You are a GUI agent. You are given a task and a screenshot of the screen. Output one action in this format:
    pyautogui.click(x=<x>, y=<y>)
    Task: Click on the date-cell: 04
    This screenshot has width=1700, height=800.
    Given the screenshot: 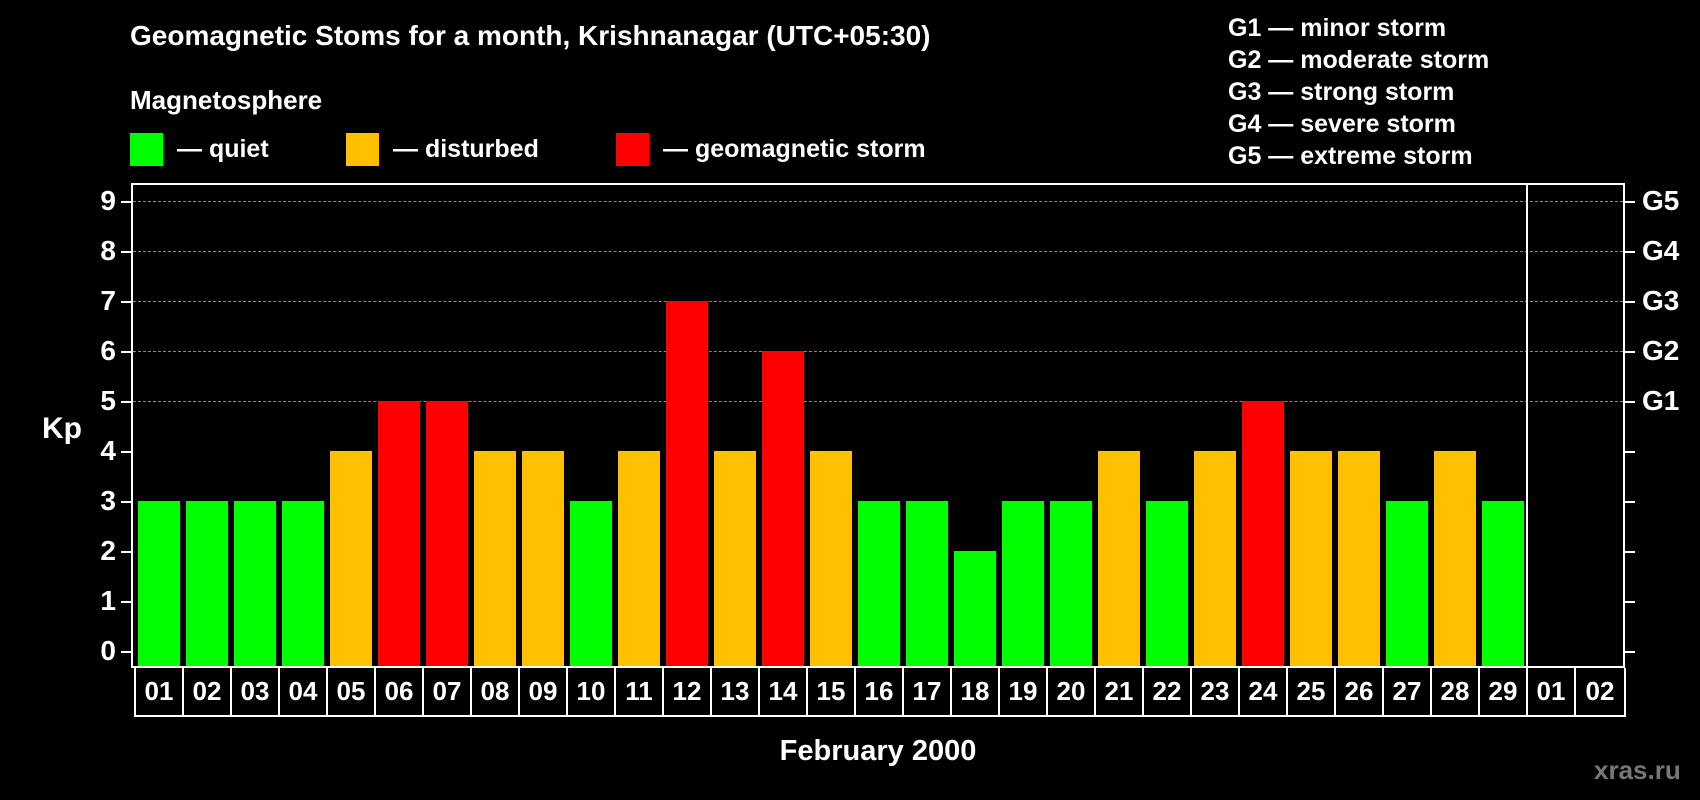 What is the action you would take?
    pyautogui.click(x=304, y=691)
    